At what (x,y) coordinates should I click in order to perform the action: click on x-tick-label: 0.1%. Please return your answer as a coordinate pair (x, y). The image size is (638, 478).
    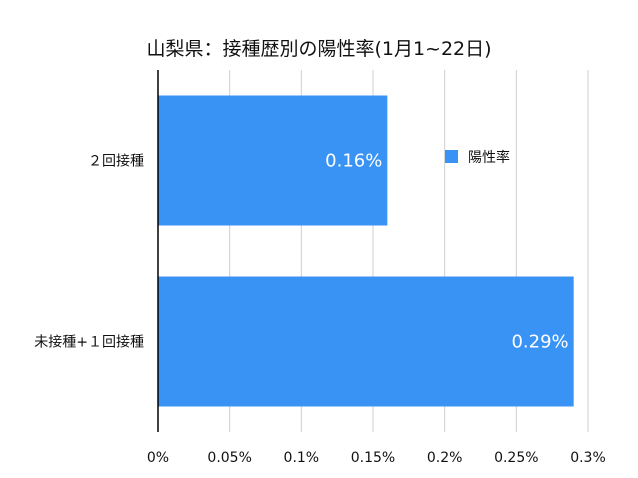
    Looking at the image, I should click on (302, 458).